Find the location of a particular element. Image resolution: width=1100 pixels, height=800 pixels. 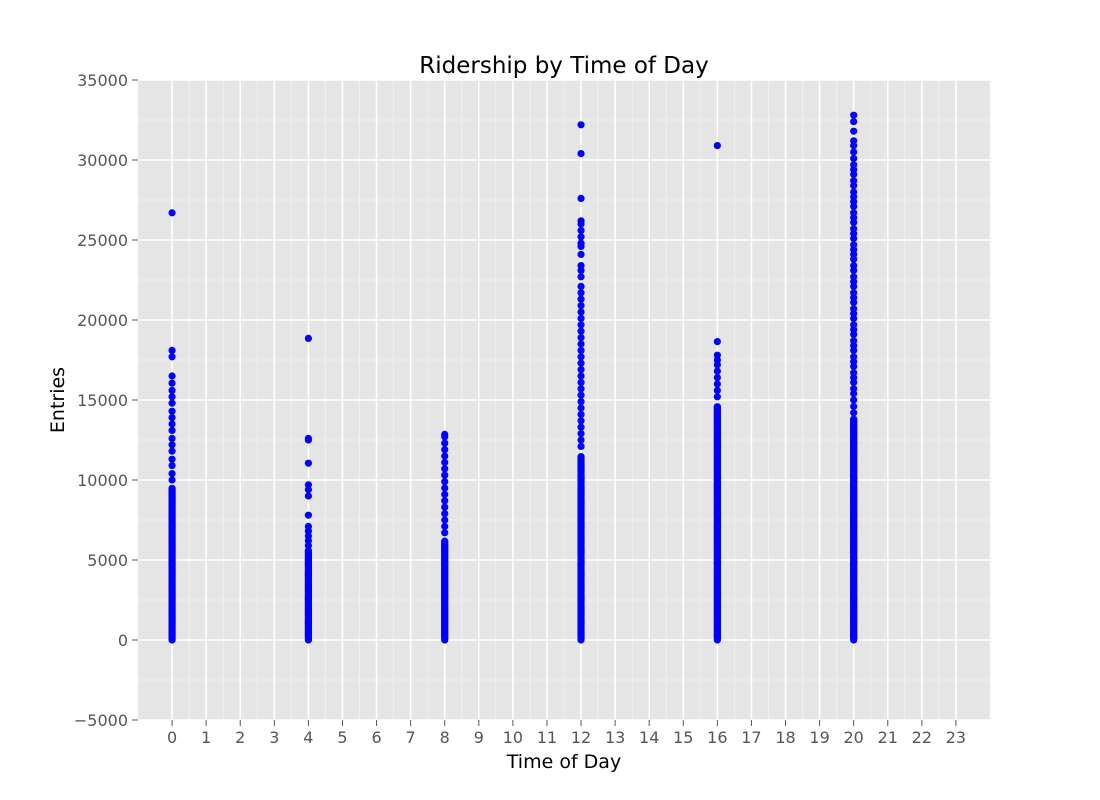

x-tick-label: 1 is located at coordinates (206, 737).